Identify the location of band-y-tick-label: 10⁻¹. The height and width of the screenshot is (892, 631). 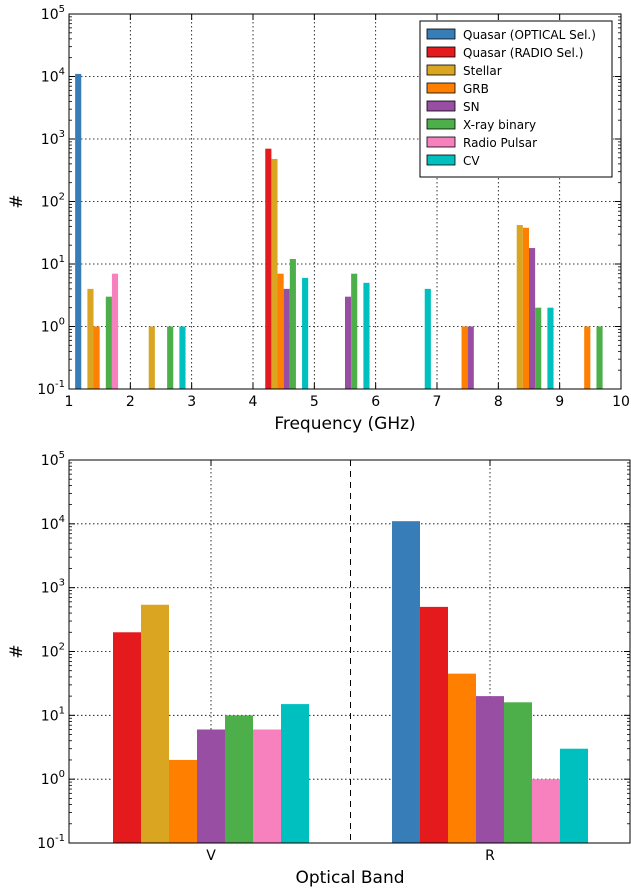
(51, 842).